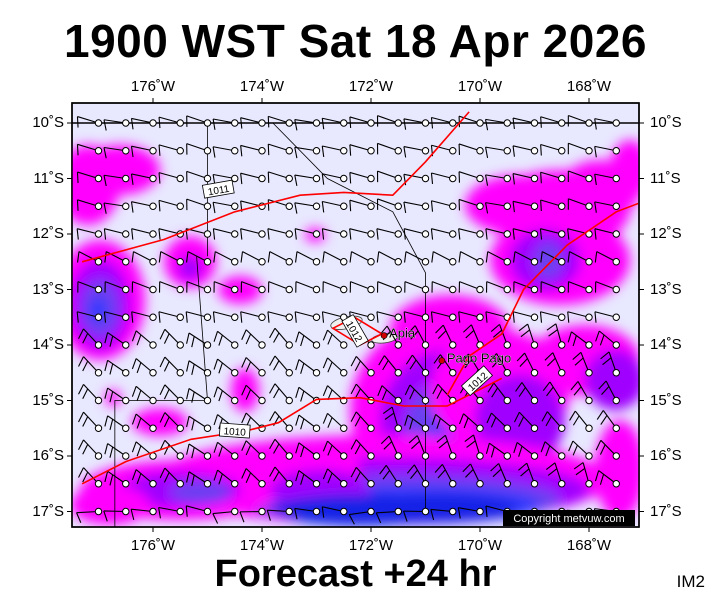 The image size is (711, 600). Describe the element at coordinates (589, 86) in the screenshot. I see `lon-label-top: 168˚W` at that location.